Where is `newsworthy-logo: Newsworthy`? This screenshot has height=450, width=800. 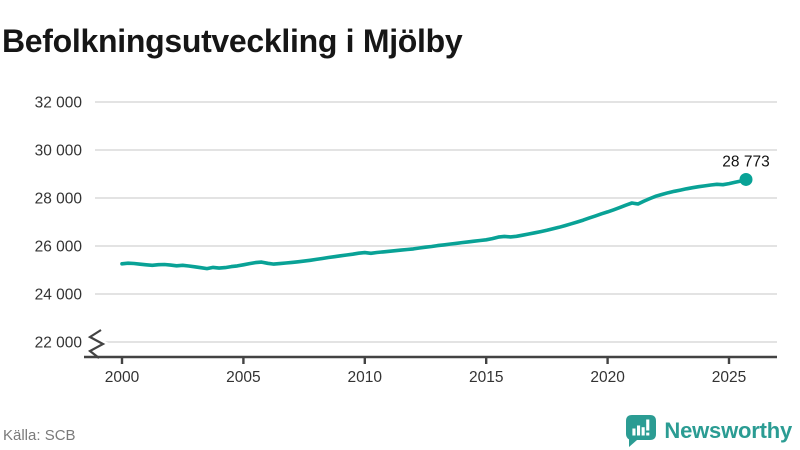 newsworthy-logo: Newsworthy is located at coordinates (708, 431).